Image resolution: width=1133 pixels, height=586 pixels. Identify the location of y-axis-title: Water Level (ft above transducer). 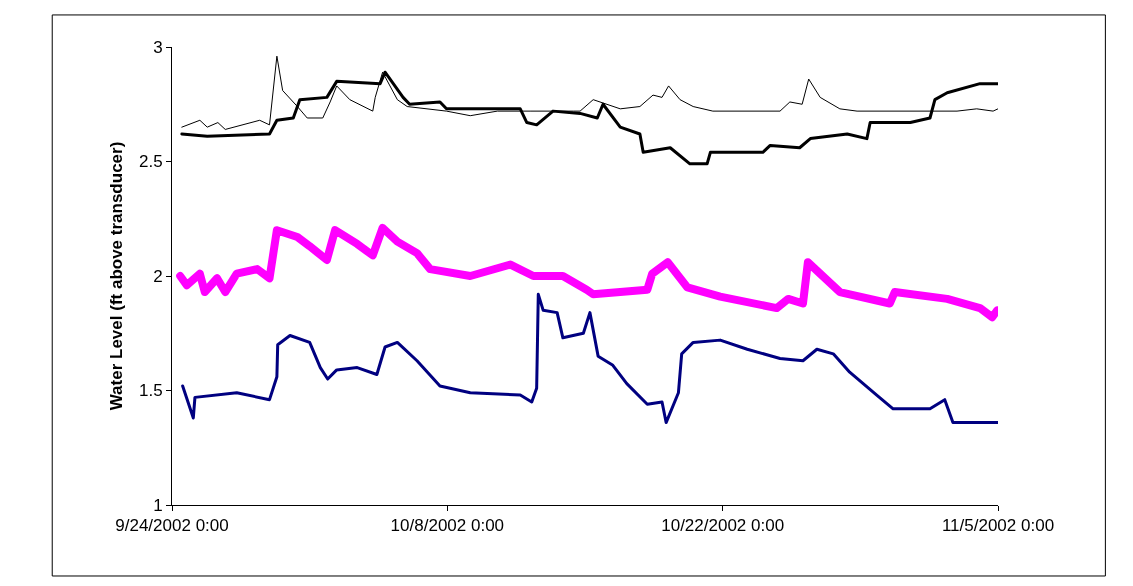
(116, 276).